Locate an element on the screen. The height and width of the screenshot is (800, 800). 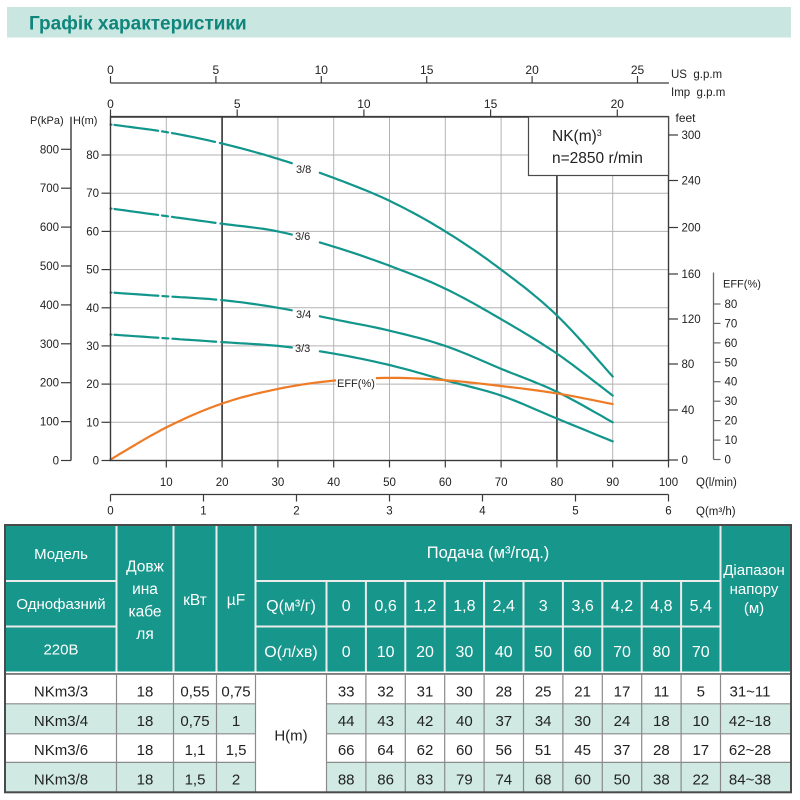
svg-text: 44 is located at coordinates (346, 721).